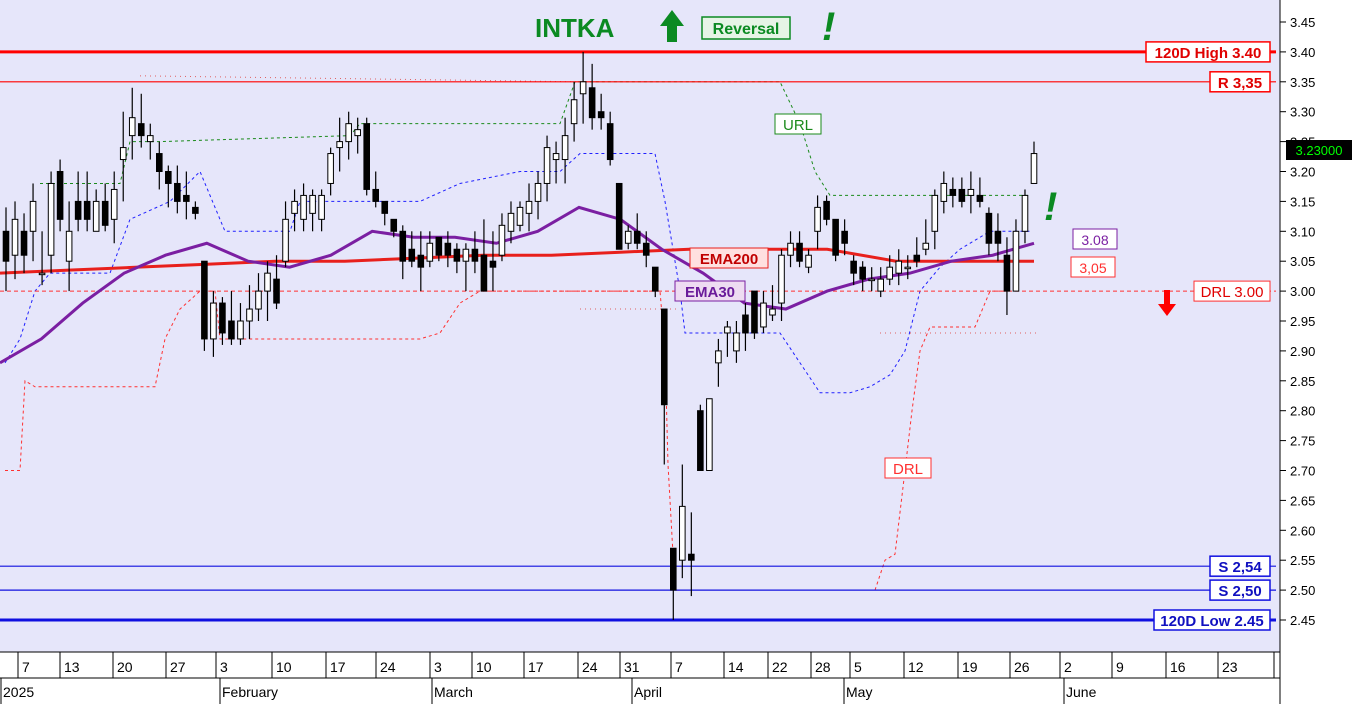 The width and height of the screenshot is (1360, 709). What do you see at coordinates (1319, 150) in the screenshot?
I see `last-price-label: 3.23000` at bounding box center [1319, 150].